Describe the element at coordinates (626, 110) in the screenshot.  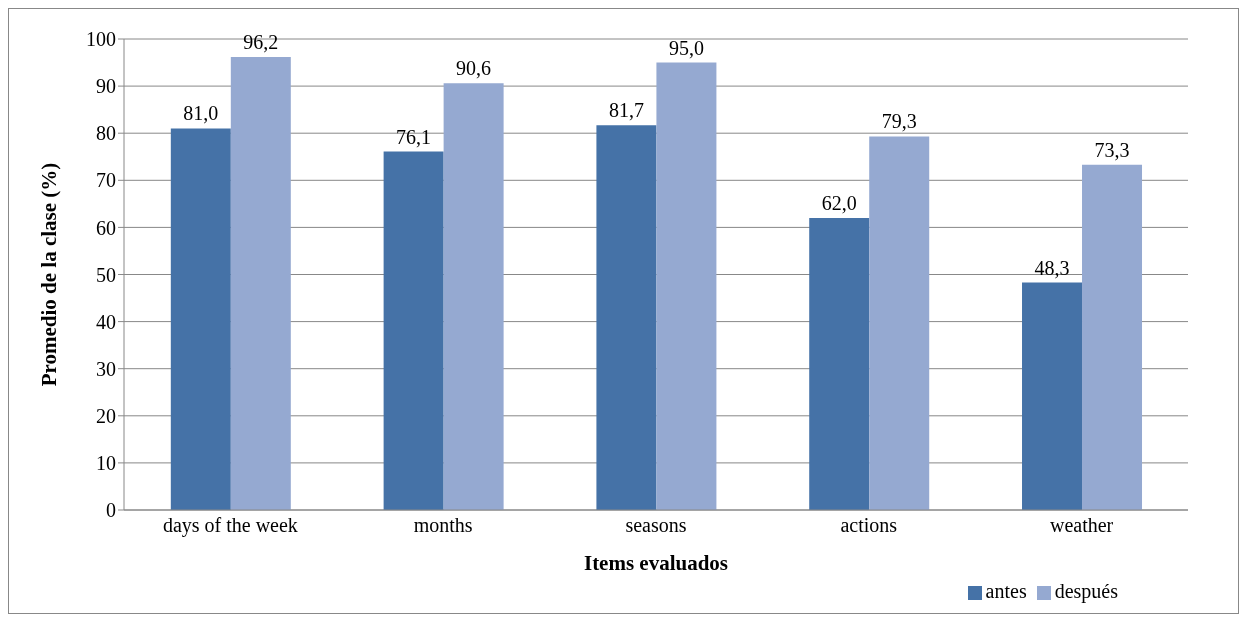
I see `data-label: 81,7` at that location.